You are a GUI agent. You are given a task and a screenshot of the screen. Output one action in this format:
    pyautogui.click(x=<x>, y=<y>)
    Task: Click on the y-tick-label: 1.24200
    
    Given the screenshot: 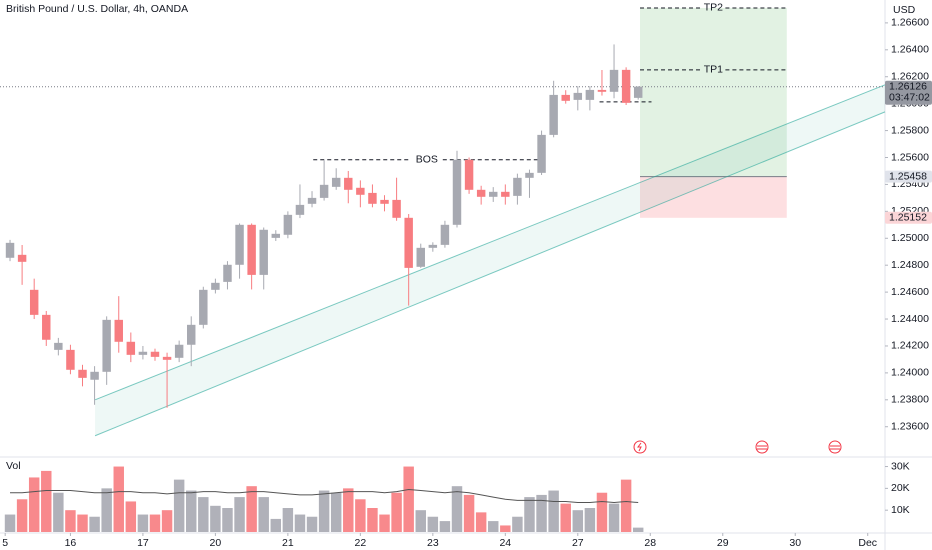 What is the action you would take?
    pyautogui.click(x=910, y=346)
    